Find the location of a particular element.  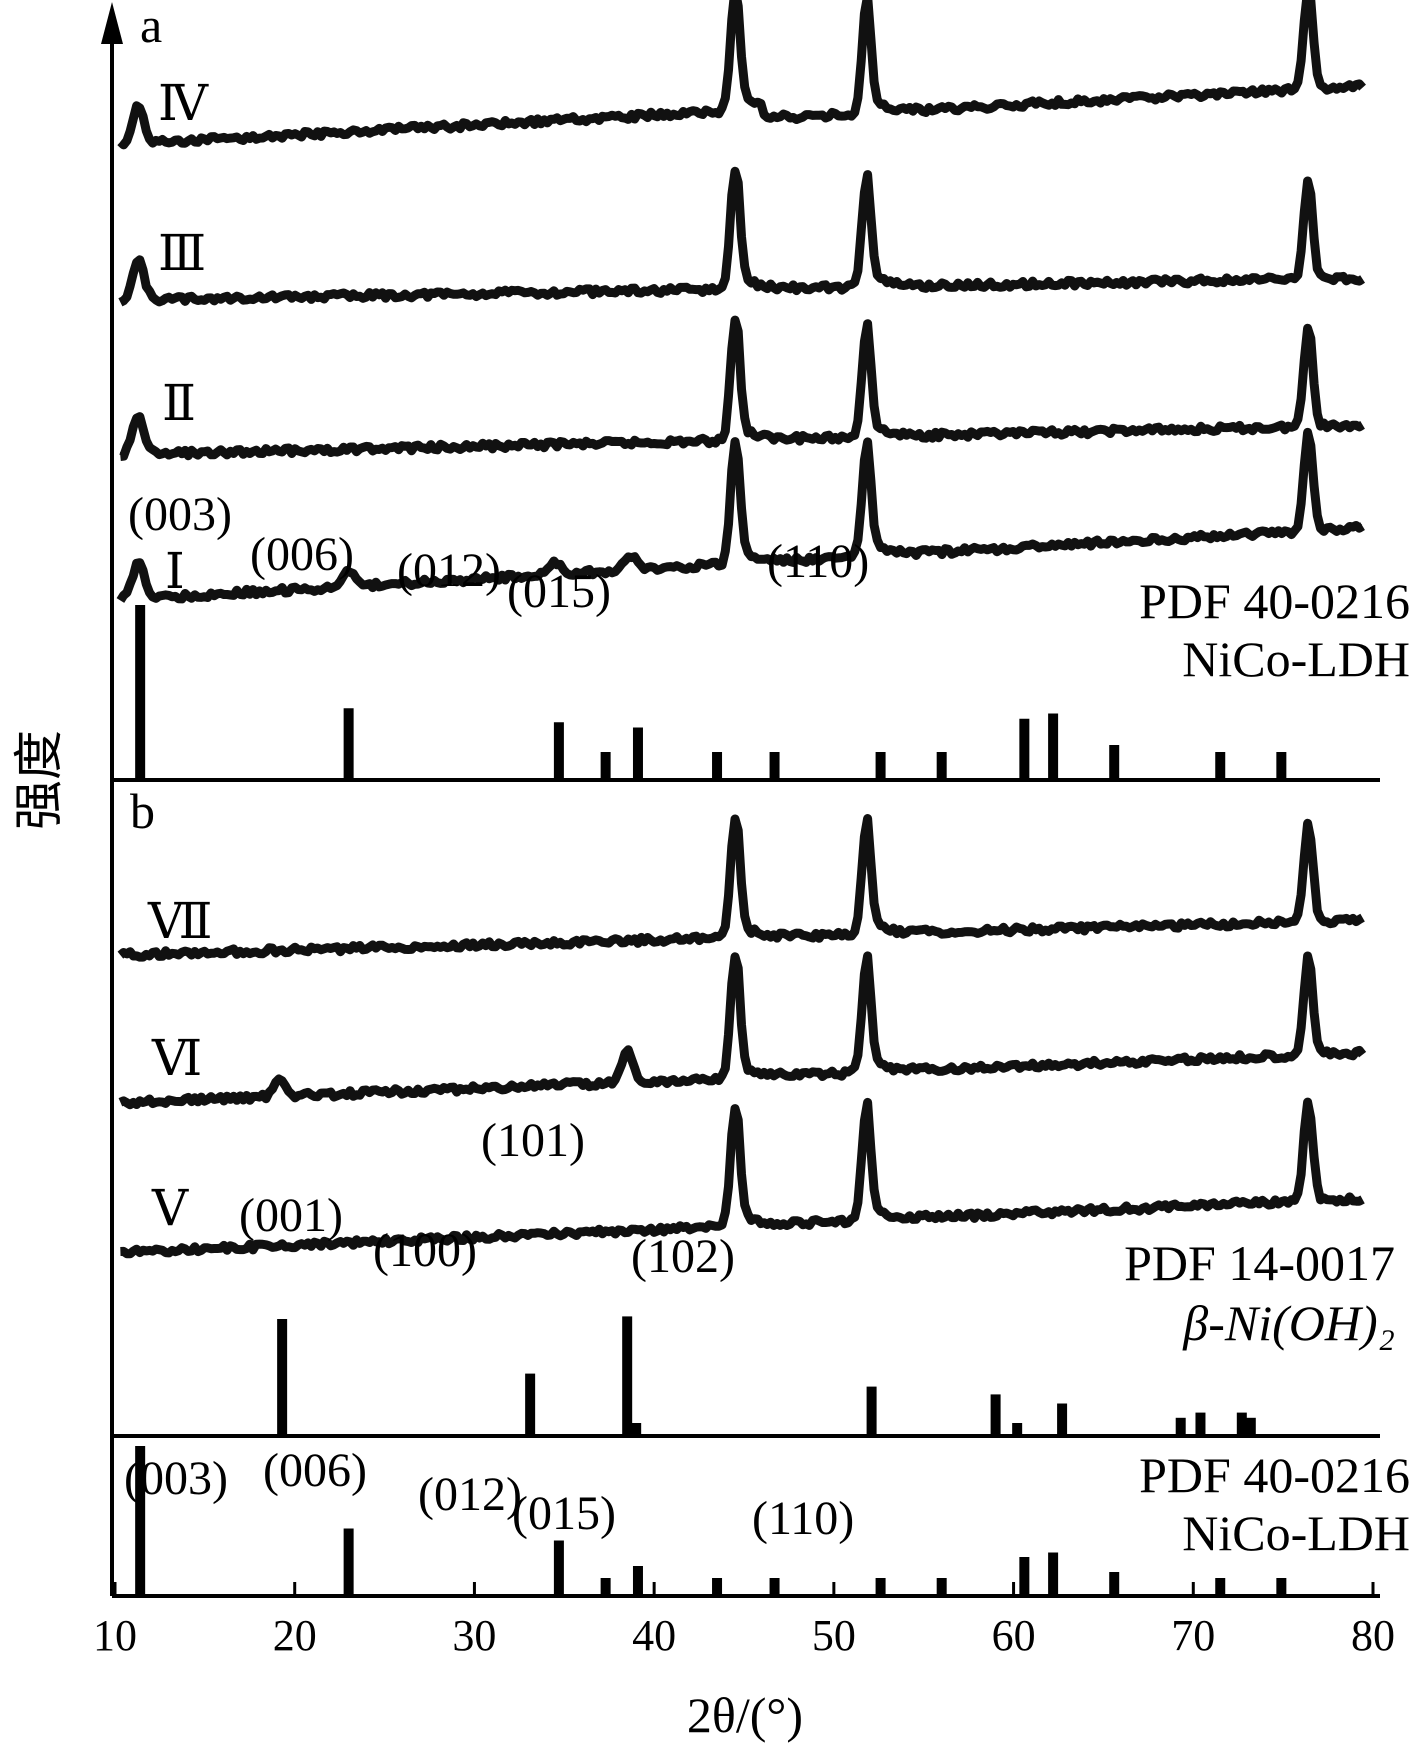

hkl-label: (102) is located at coordinates (683, 1256).